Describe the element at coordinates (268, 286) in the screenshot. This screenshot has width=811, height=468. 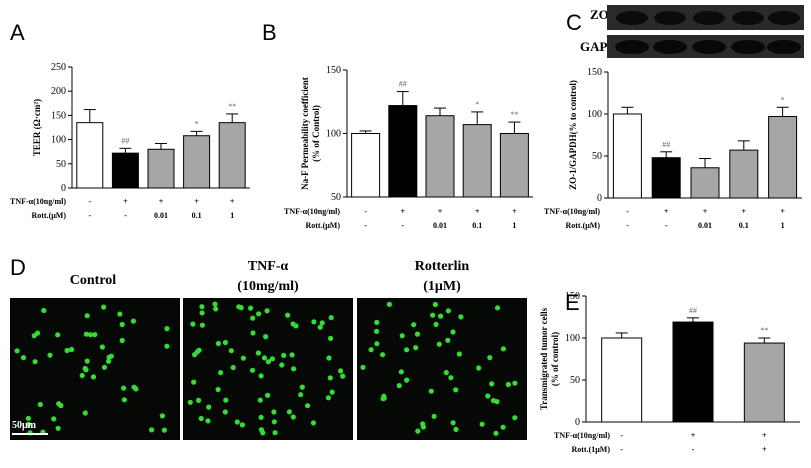
I see `micrograph-title: (10mg/ml)` at that location.